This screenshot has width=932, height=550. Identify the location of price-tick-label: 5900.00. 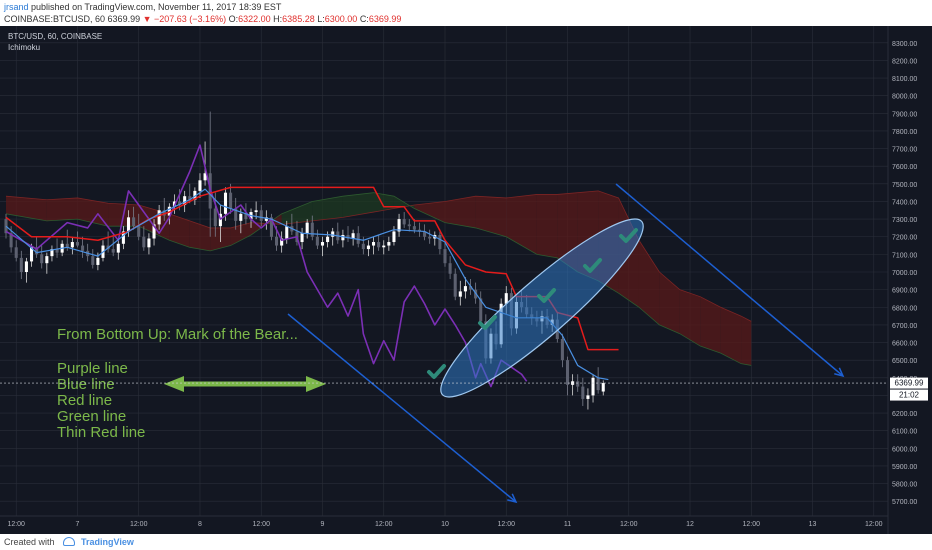
(904, 467).